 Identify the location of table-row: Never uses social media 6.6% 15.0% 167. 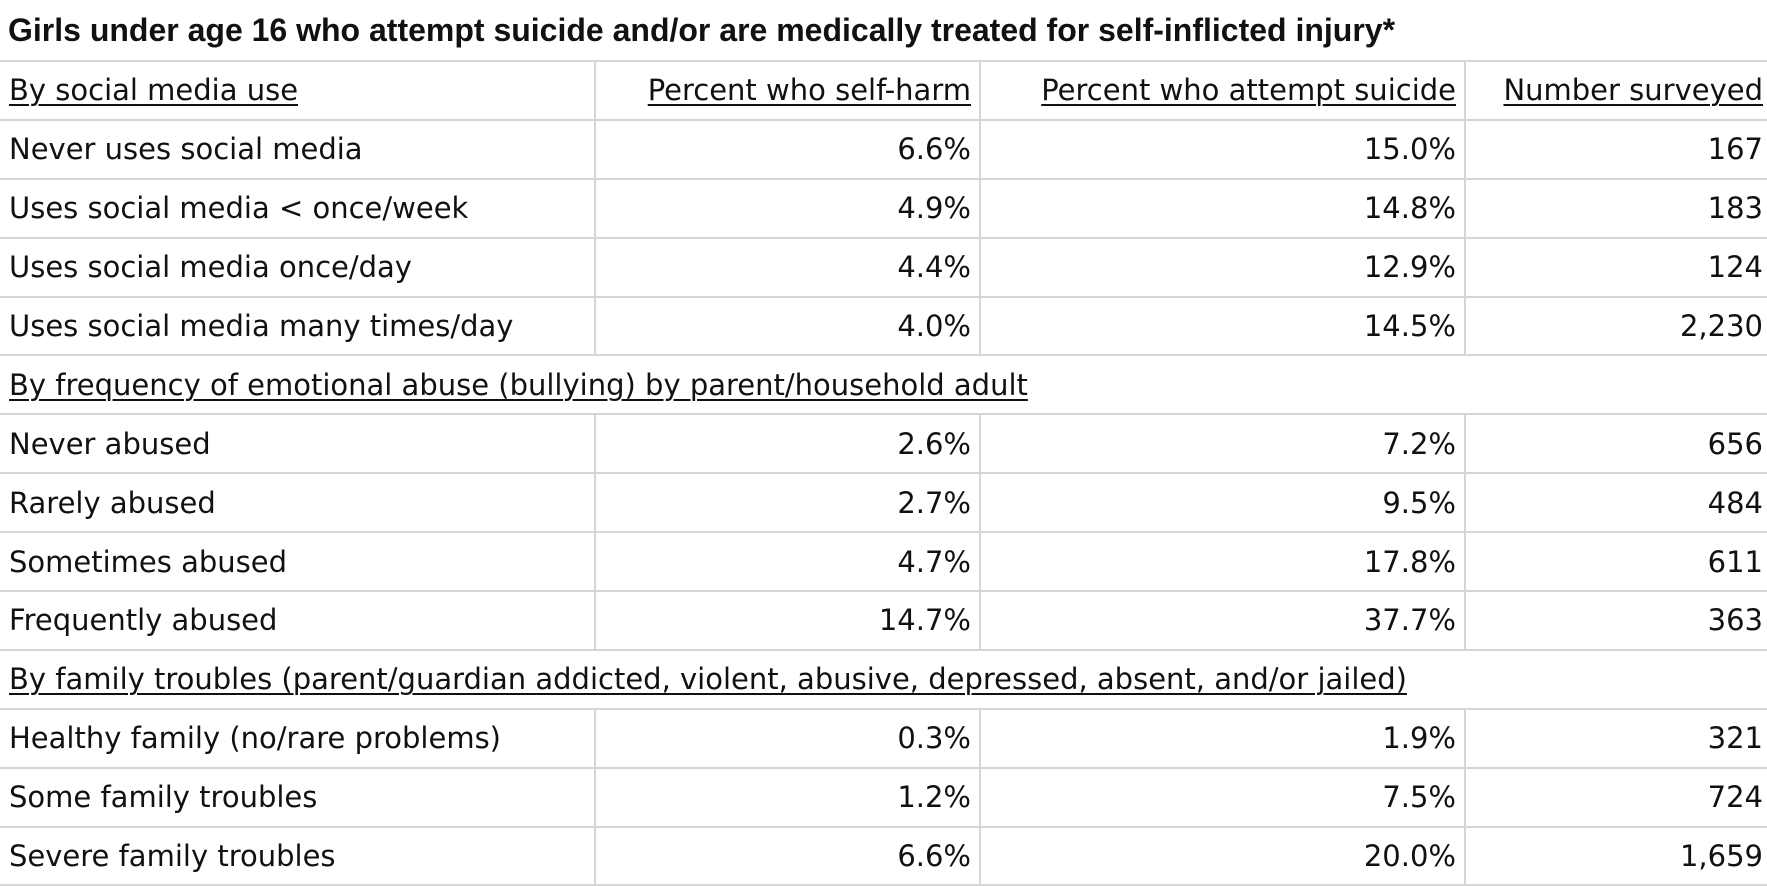
(883, 150).